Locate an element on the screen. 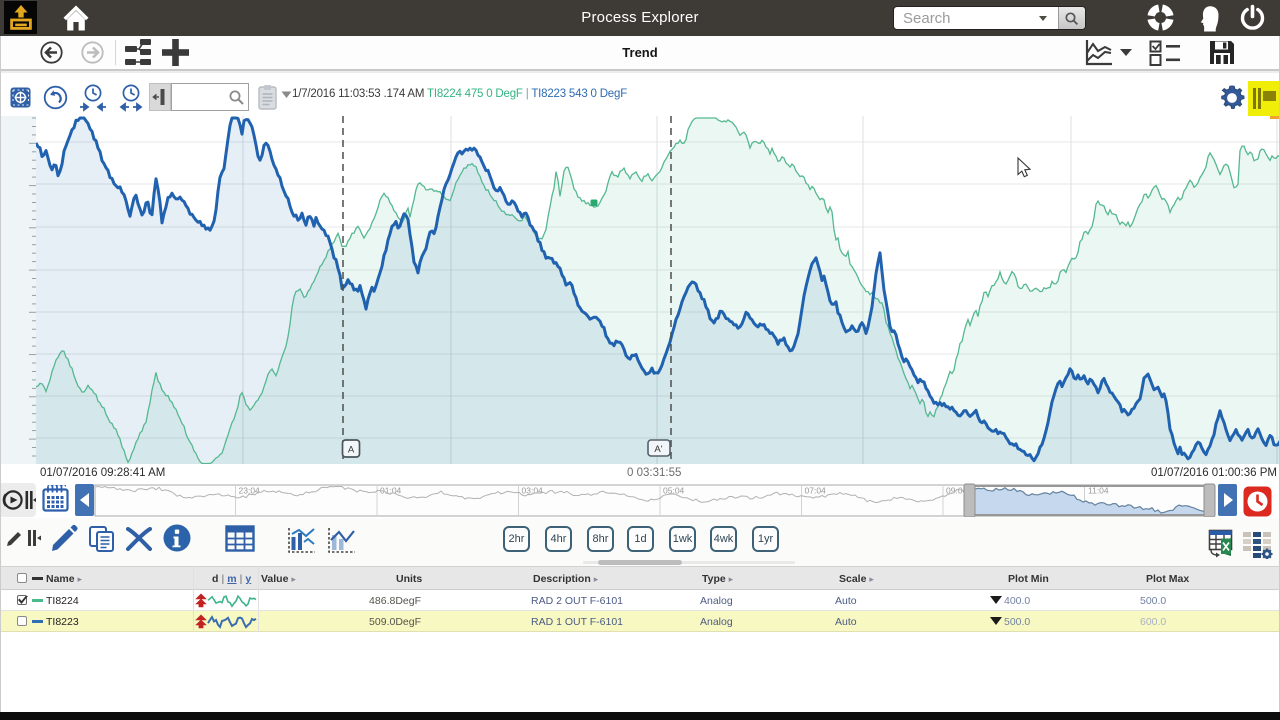 This screenshot has width=1280, height=720. svg-text: 07:04 is located at coordinates (816, 491).